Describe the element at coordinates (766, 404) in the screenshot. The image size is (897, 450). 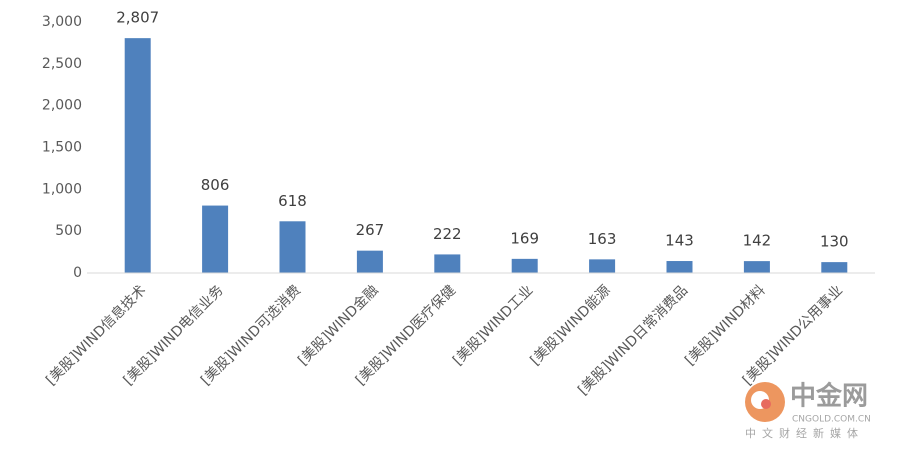
I see `watermark-logo-dot` at that location.